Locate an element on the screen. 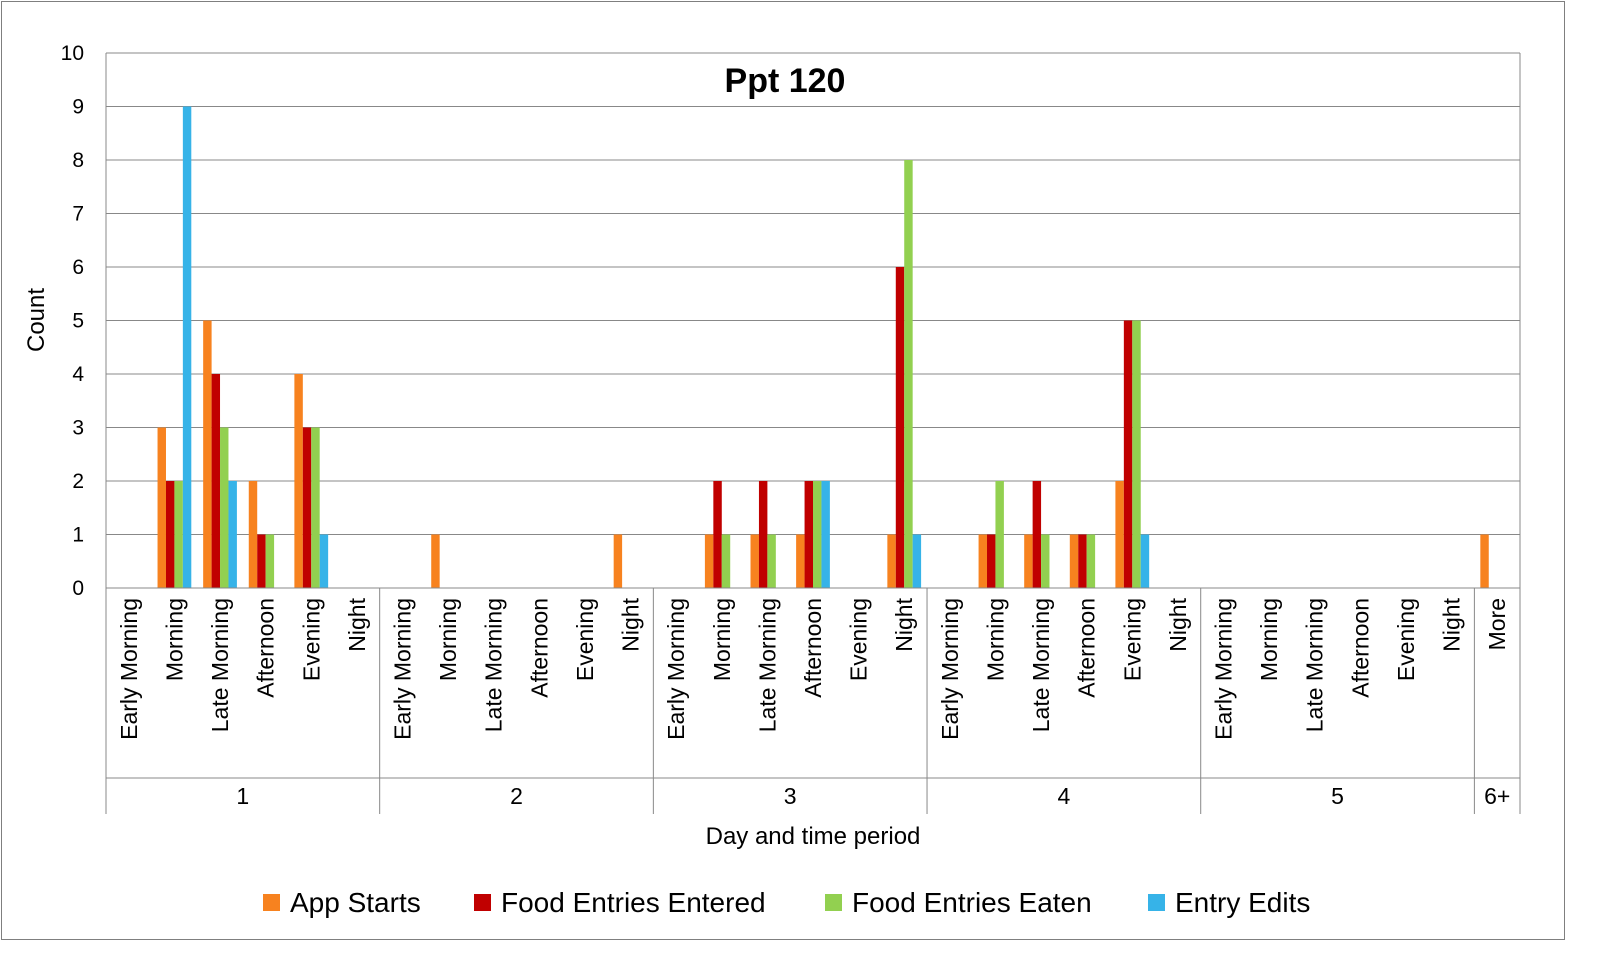 This screenshot has height=962, width=1602. y-tick-label: 5 is located at coordinates (78, 321).